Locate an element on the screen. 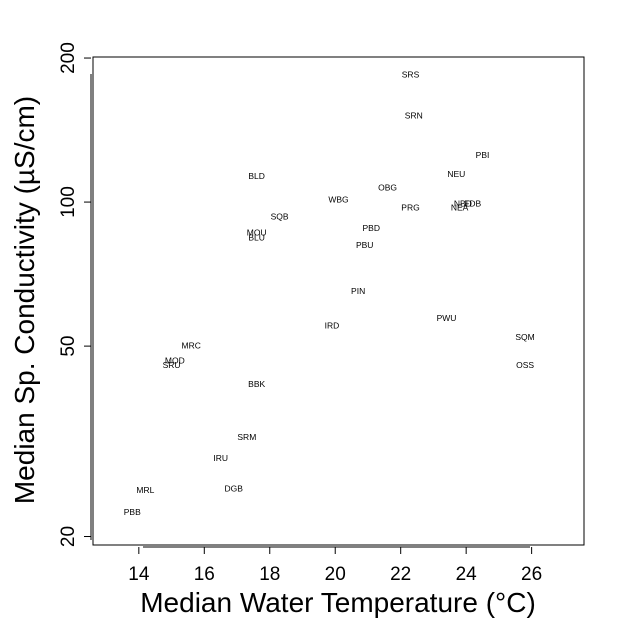 The image size is (640, 640). point-label-mou: MOU is located at coordinates (257, 233).